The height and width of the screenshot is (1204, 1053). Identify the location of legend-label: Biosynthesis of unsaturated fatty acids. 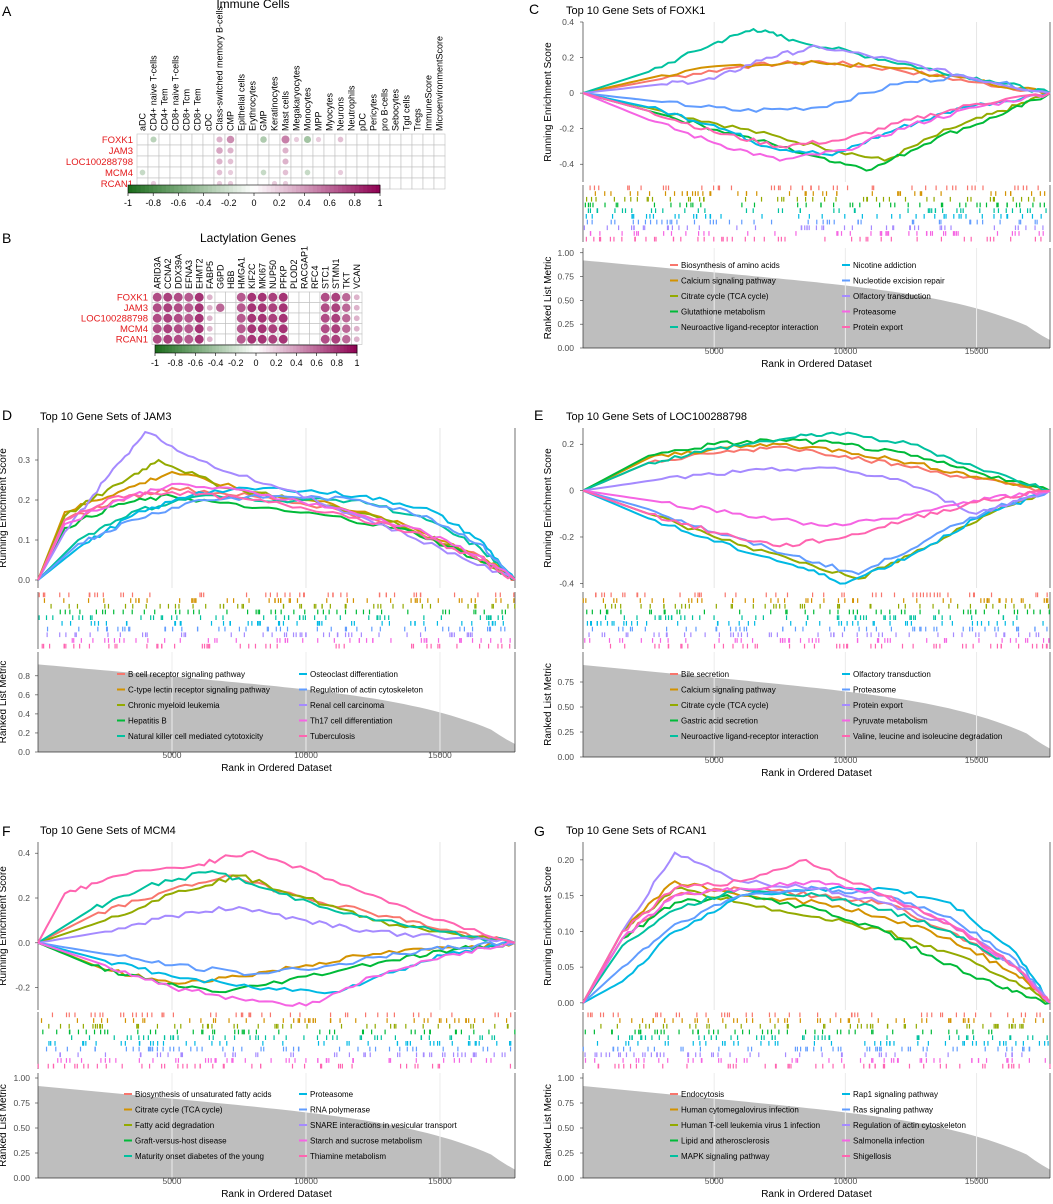
(203, 1094).